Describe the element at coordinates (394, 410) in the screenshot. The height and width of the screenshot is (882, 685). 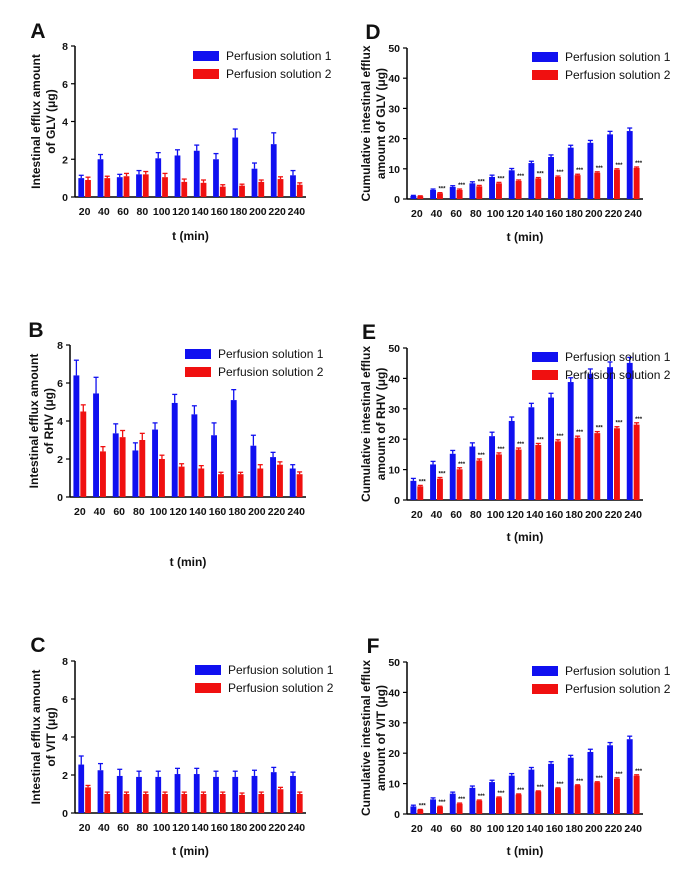
I see `y-tick-label: 30` at that location.